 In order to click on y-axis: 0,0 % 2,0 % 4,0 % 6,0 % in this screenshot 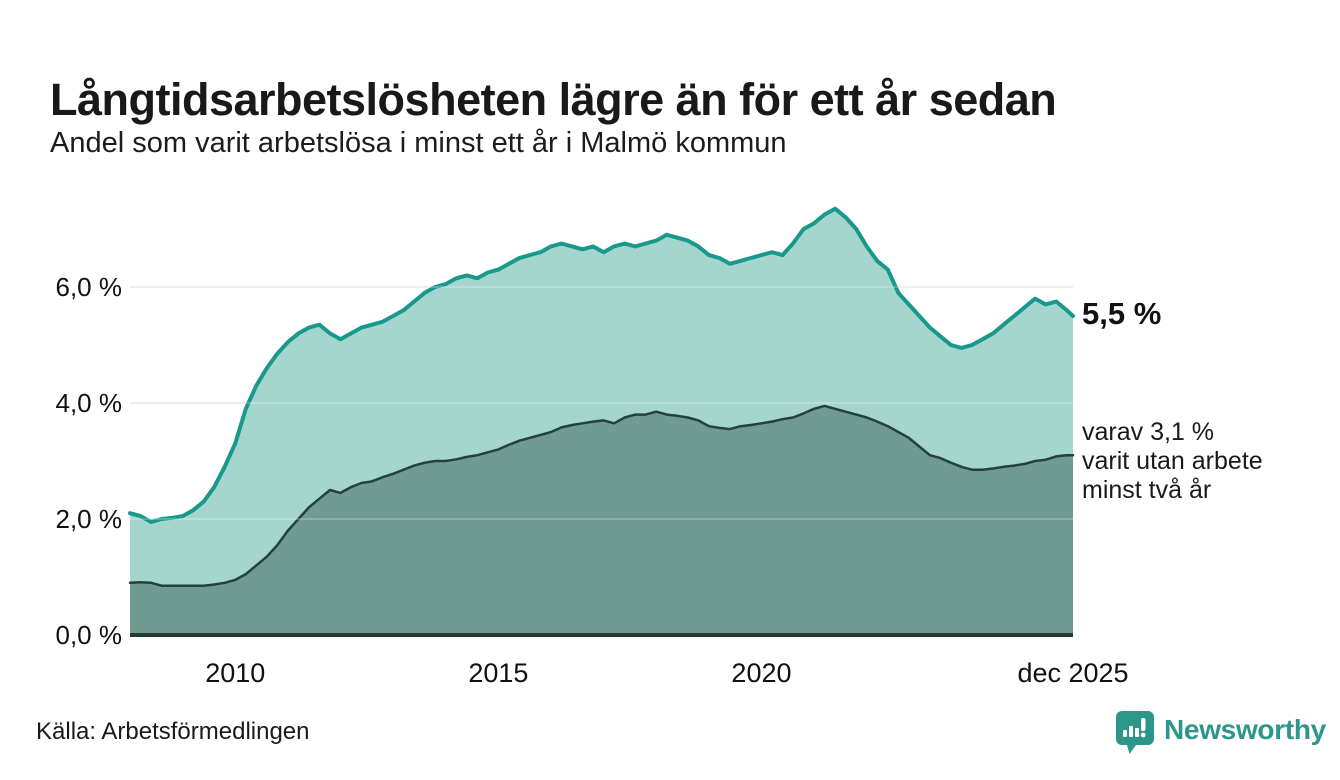, I will do `click(61, 390)`.